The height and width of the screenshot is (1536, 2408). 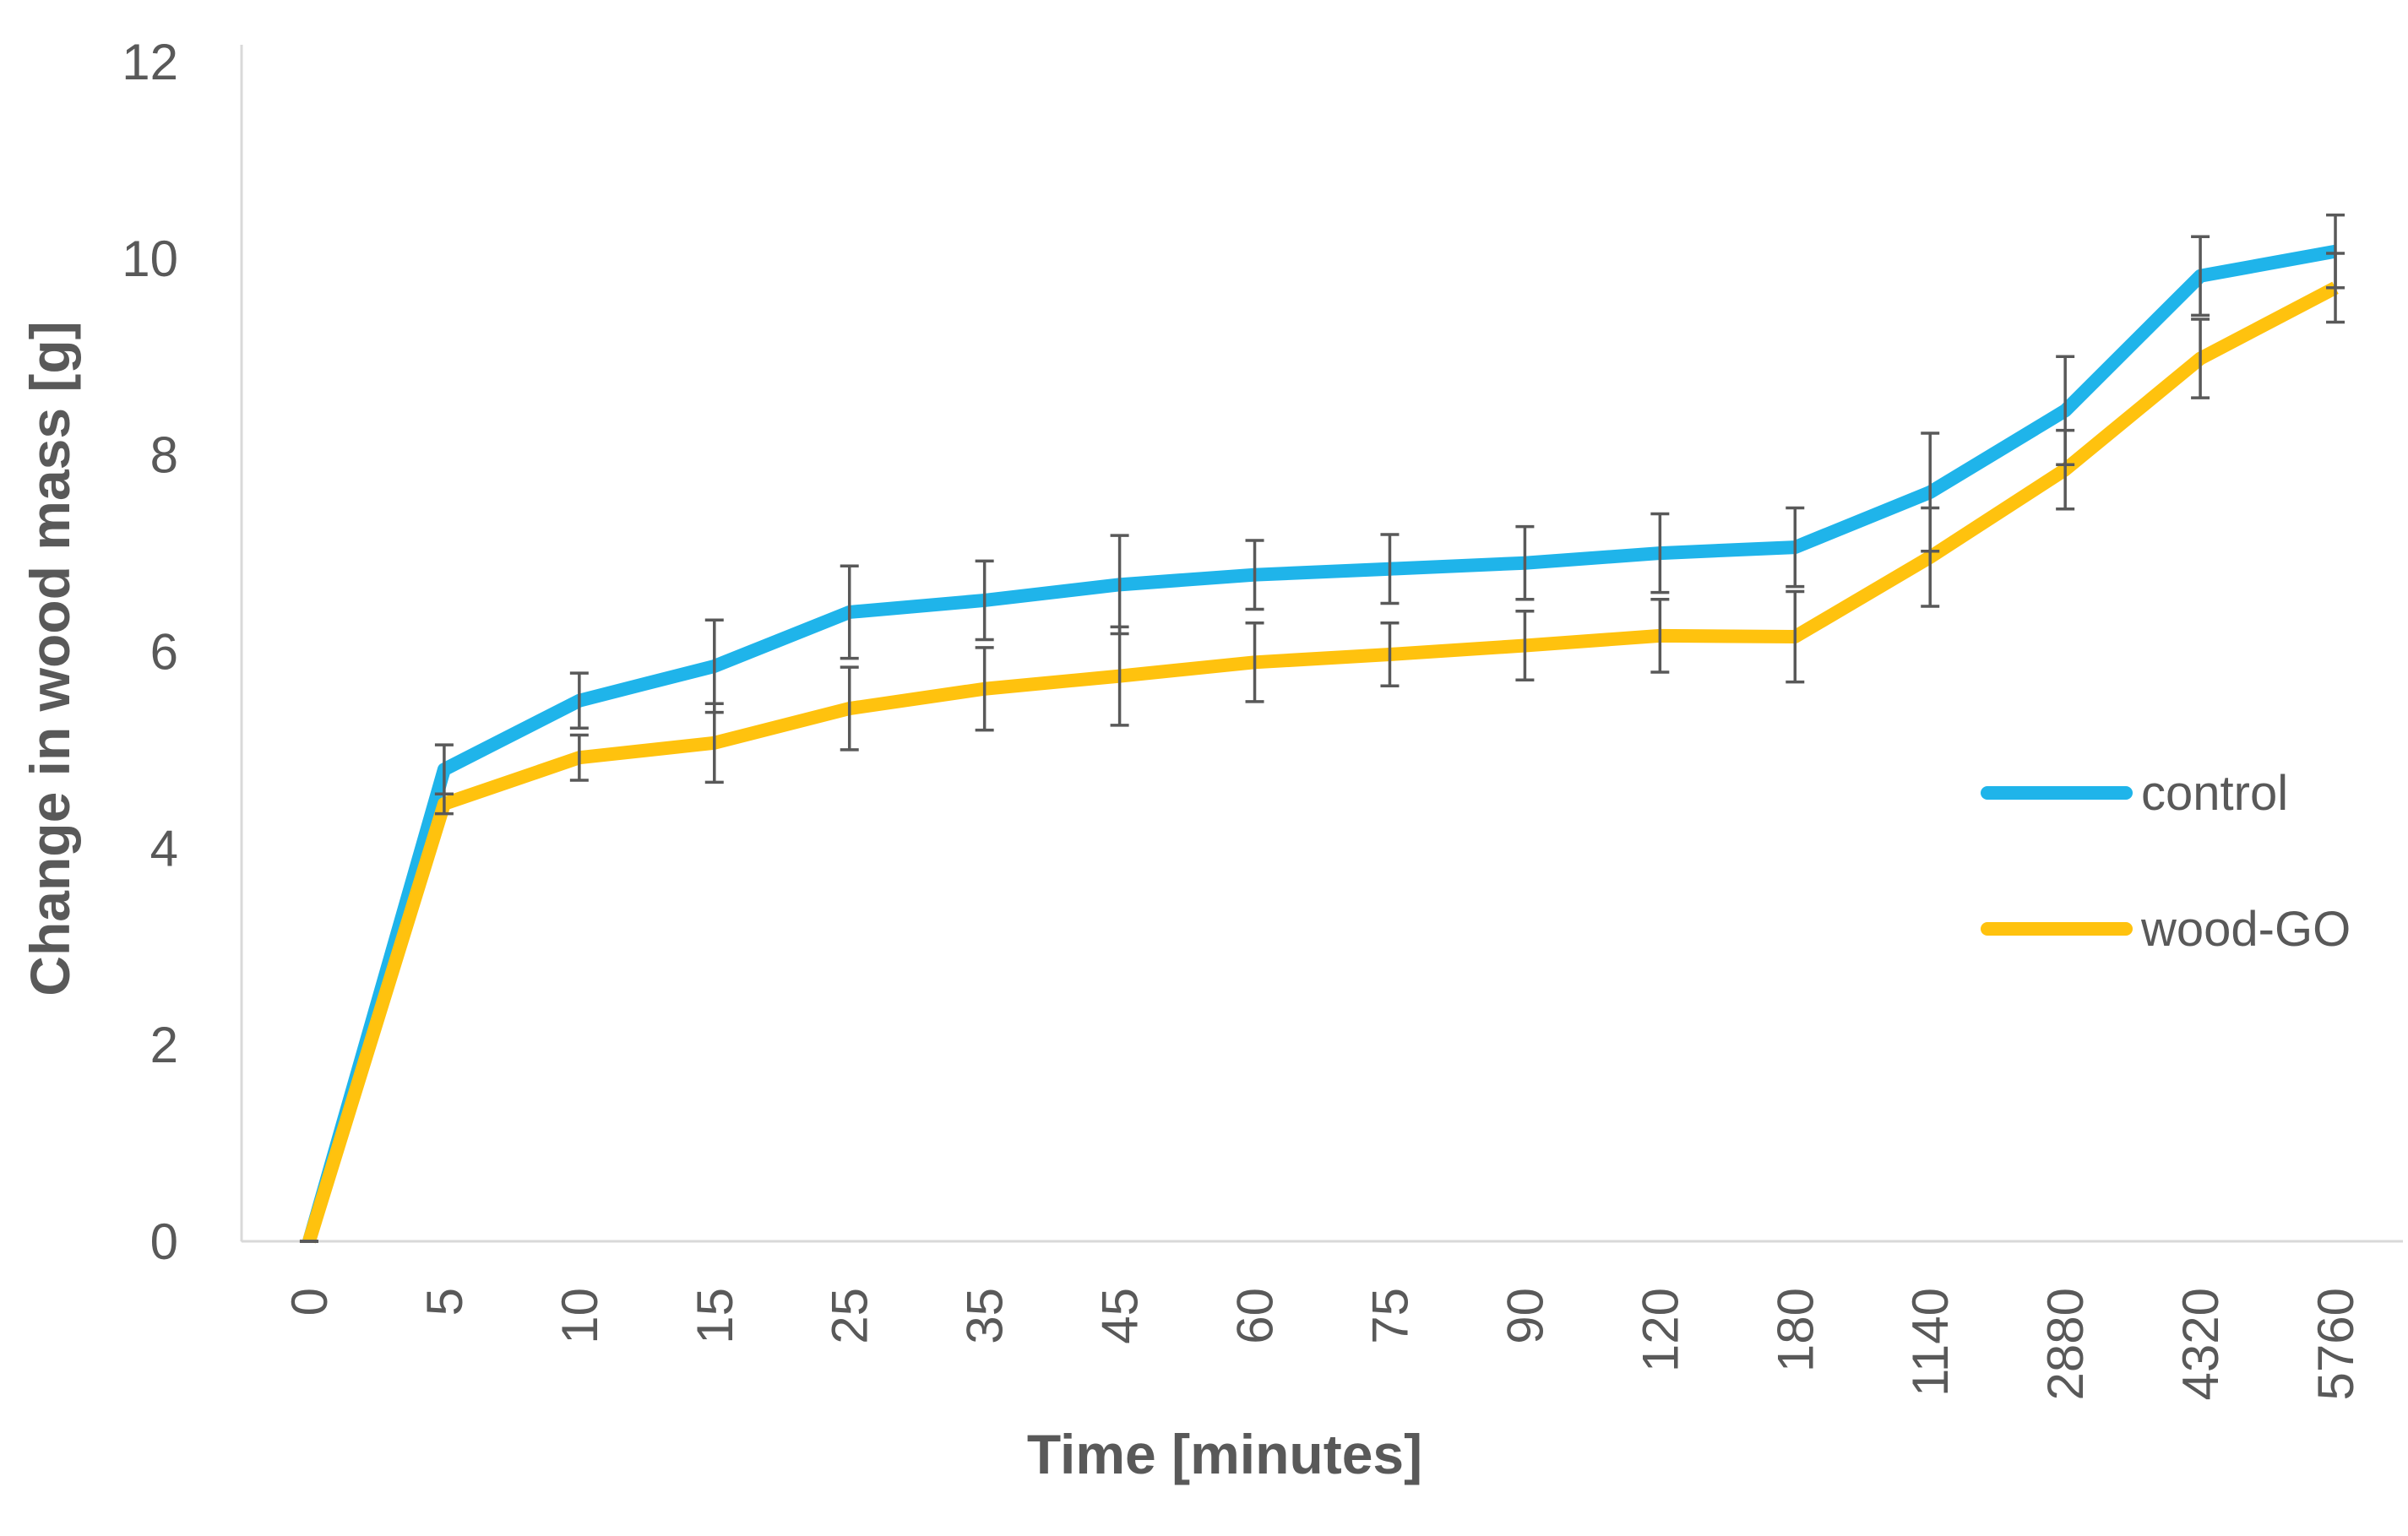 What do you see at coordinates (1660, 1330) in the screenshot?
I see `x-tick-label: 120` at bounding box center [1660, 1330].